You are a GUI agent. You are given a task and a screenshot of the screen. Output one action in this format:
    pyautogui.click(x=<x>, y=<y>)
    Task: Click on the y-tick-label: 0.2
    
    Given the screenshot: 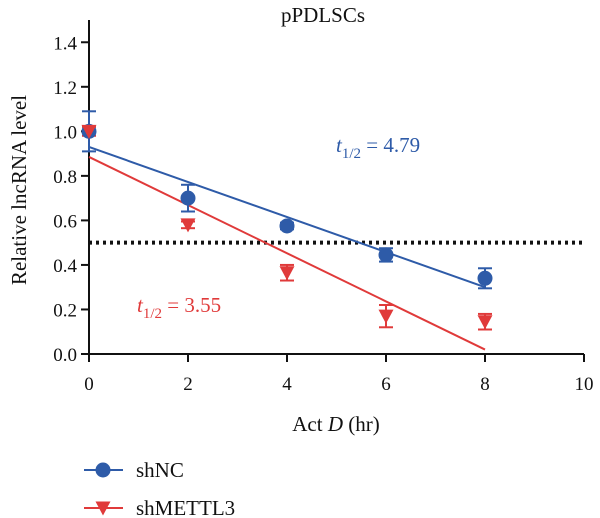 What is the action you would take?
    pyautogui.click(x=65, y=310)
    